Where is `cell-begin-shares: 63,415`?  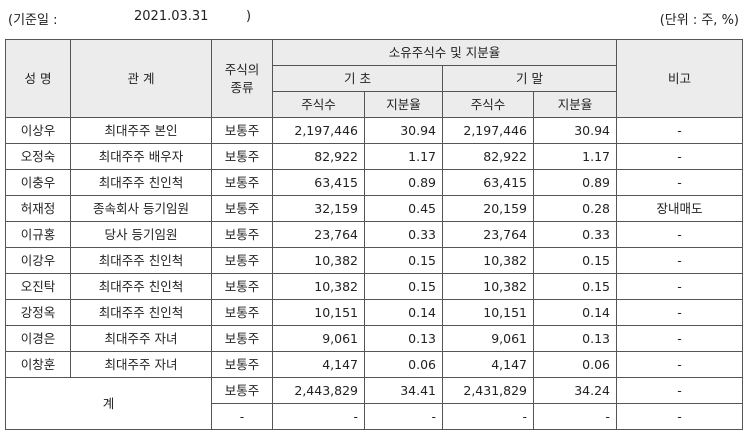
cell-begin-shares: 63,415 is located at coordinates (318, 182).